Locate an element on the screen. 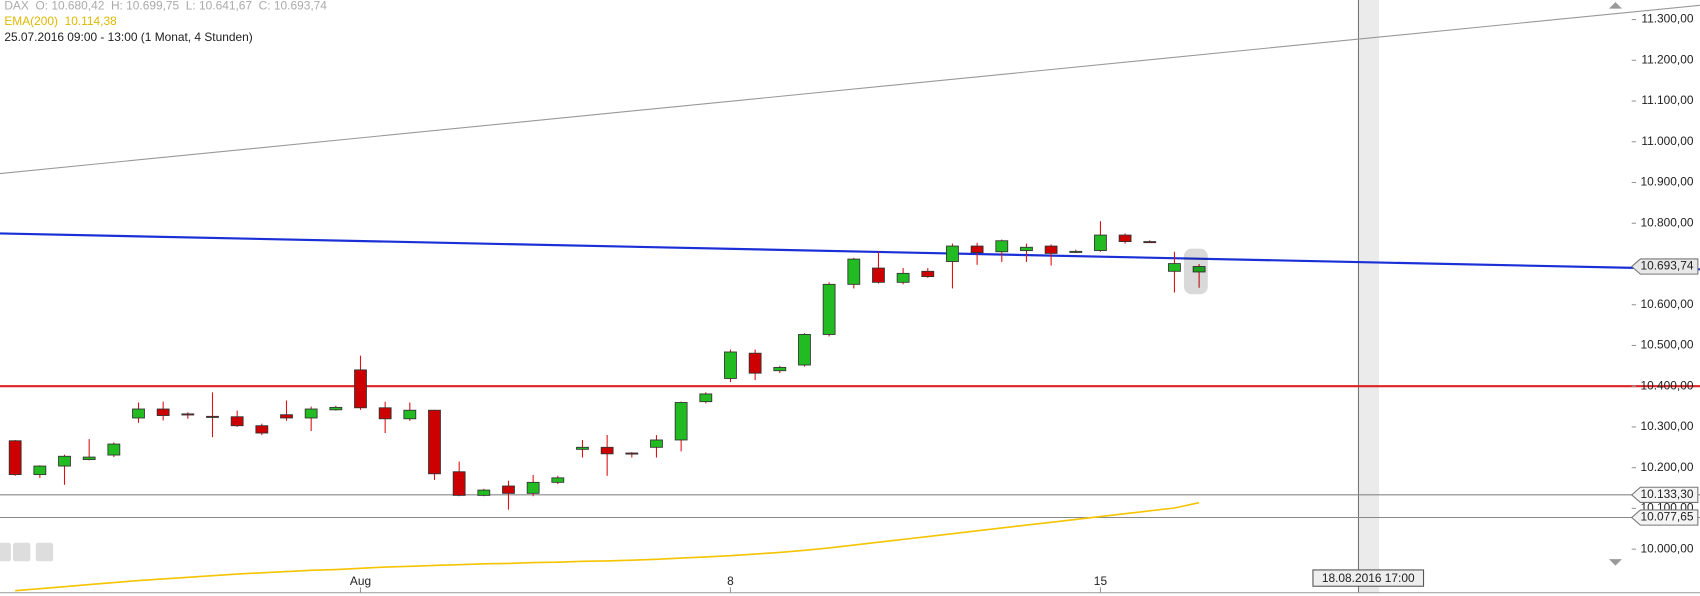 This screenshot has height=596, width=1700. toolbar is located at coordinates (27, 552).